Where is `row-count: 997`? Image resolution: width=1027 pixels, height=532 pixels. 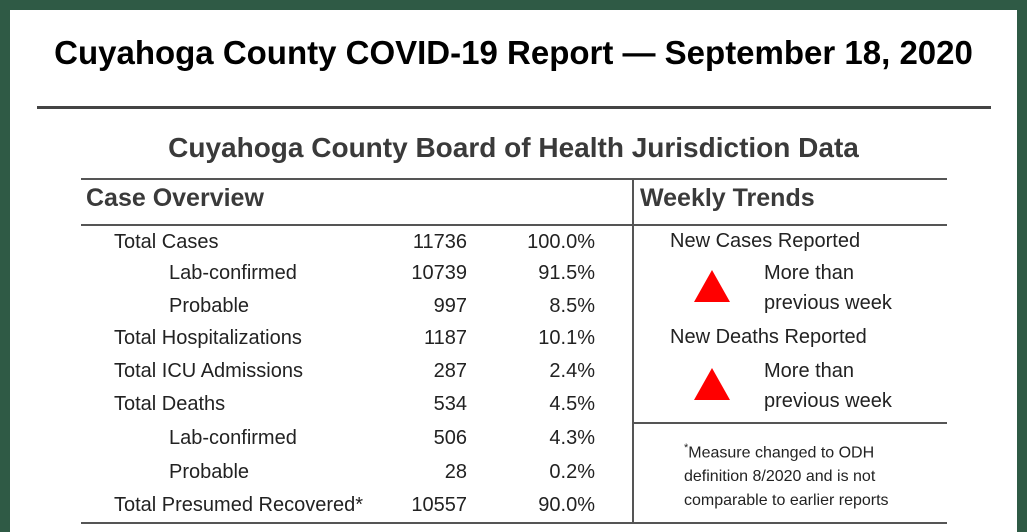
row-count: 997 is located at coordinates (450, 306).